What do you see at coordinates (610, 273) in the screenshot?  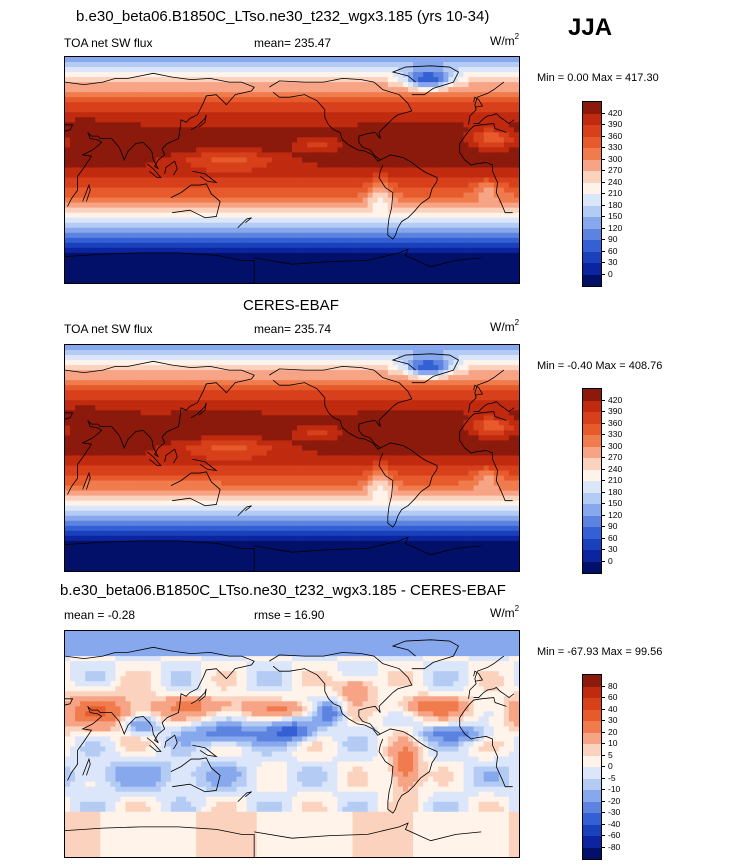 I see `colorbar-label: 0` at bounding box center [610, 273].